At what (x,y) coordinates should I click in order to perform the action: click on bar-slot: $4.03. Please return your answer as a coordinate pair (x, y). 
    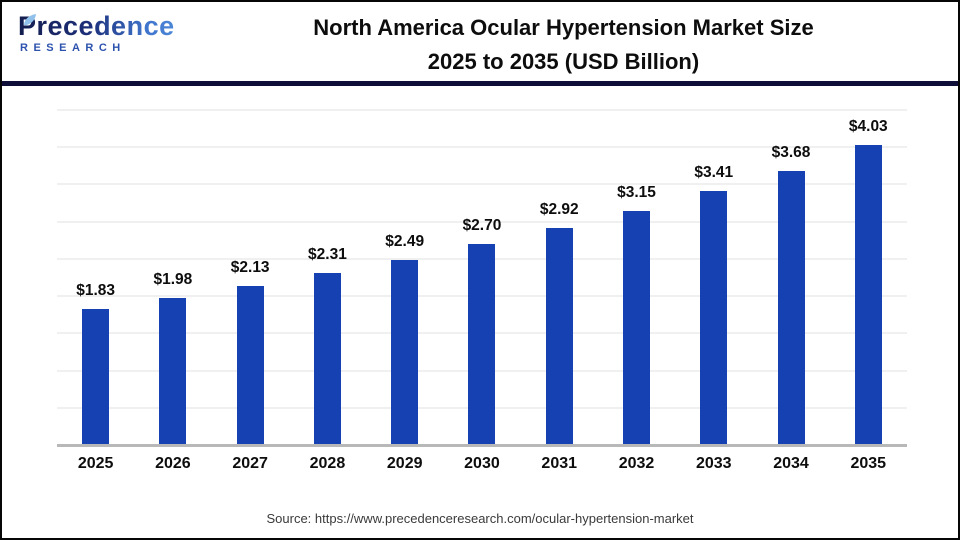
    Looking at the image, I should click on (868, 277).